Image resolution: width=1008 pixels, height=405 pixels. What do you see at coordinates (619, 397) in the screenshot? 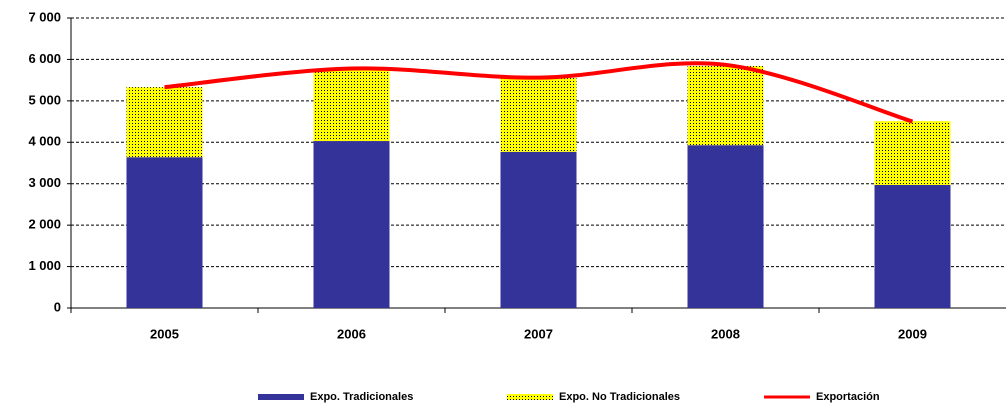
I see `legend-label: Expo. No Tradicionales` at bounding box center [619, 397].